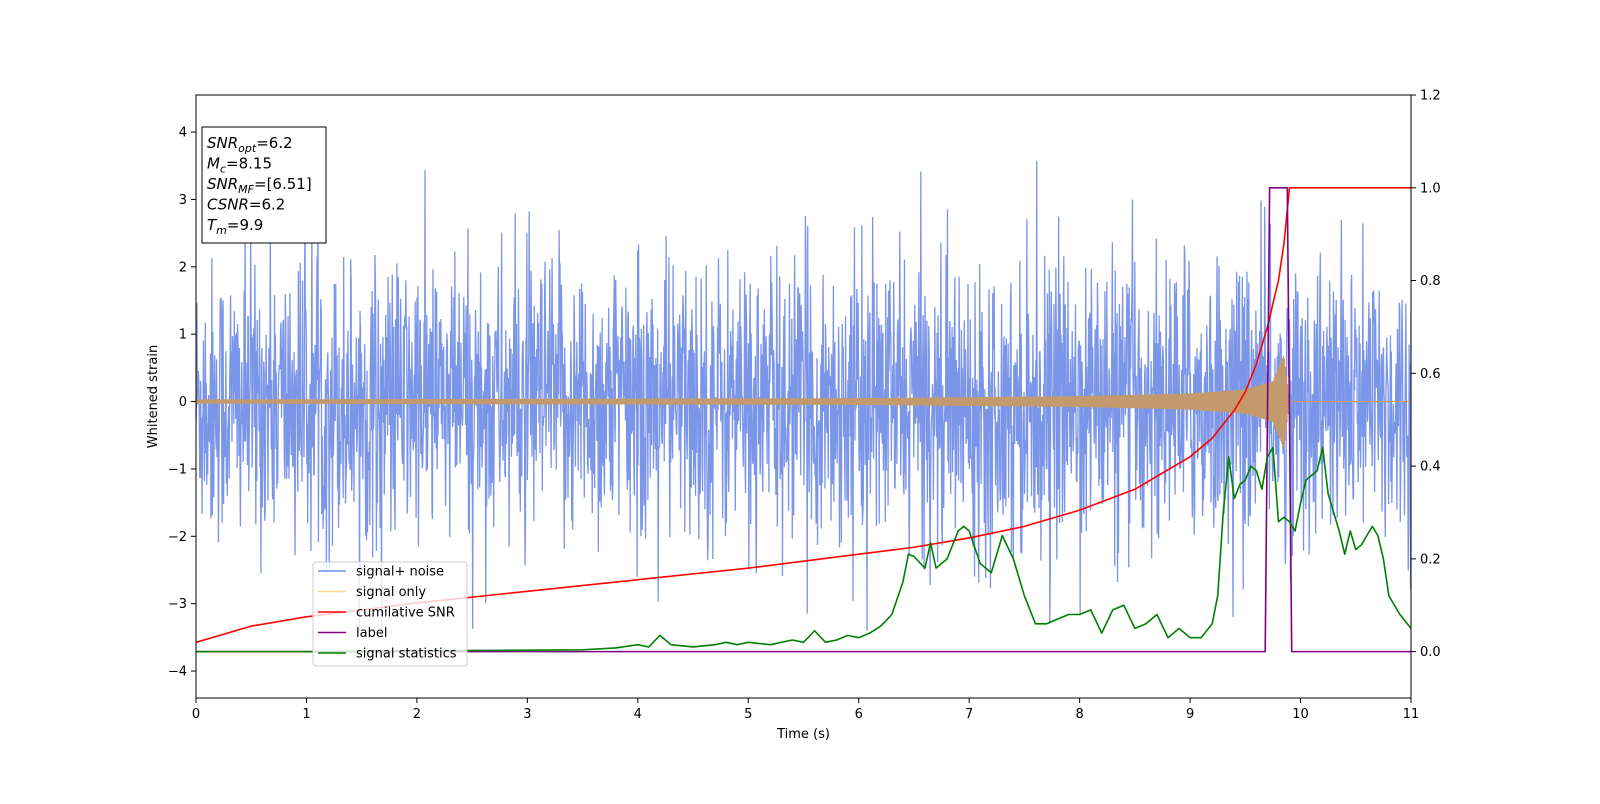  Describe the element at coordinates (228, 205) in the screenshot. I see `info-symbol: CSNR` at that location.